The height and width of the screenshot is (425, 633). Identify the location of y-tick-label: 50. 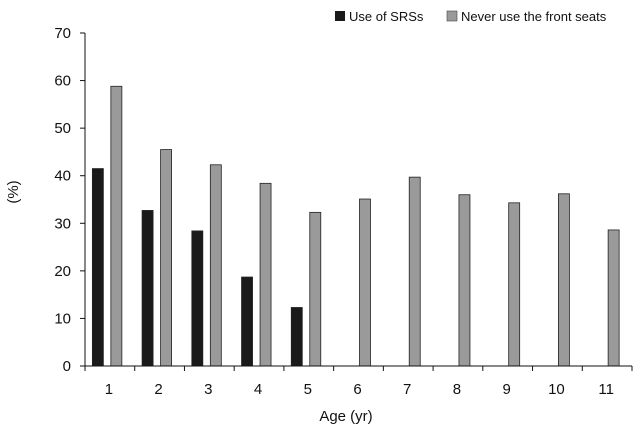
(62, 128).